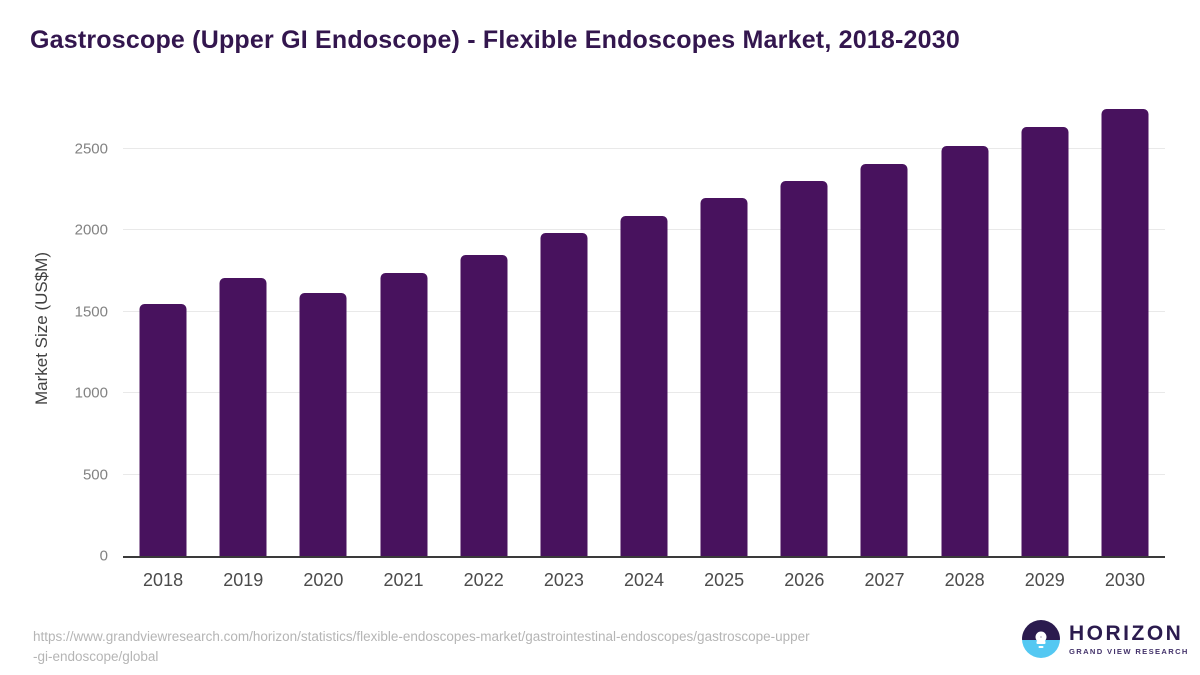 The image size is (1200, 675). I want to click on bar-2029, so click(1045, 341).